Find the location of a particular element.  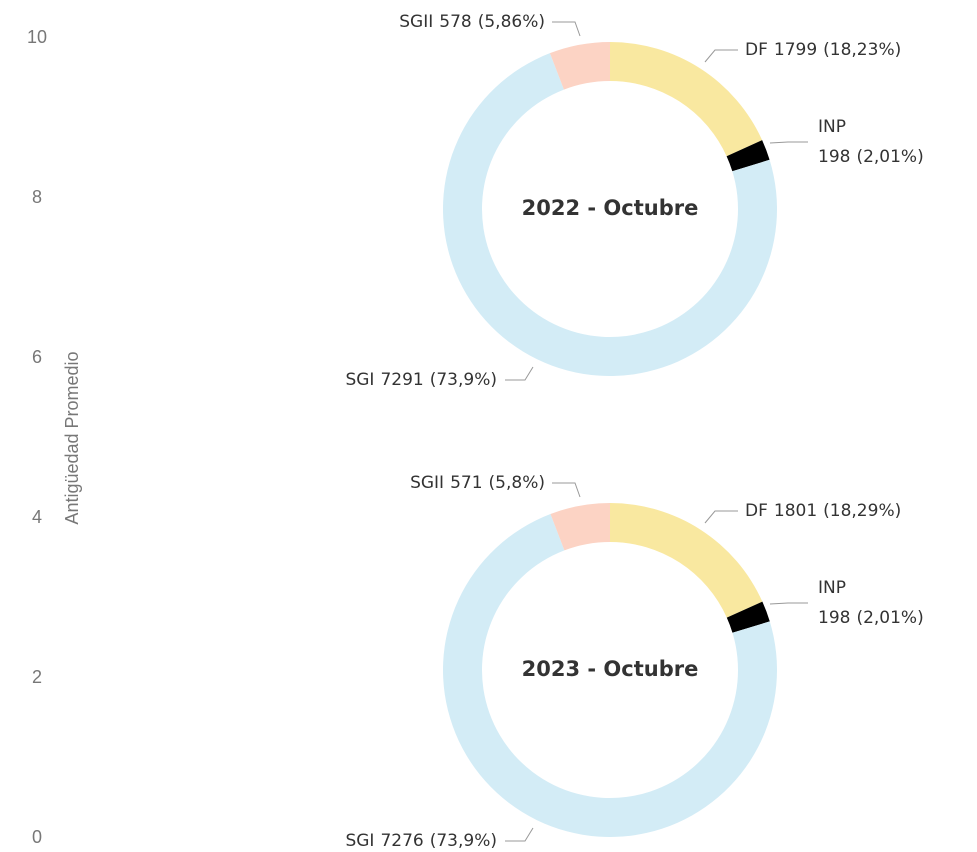

slice-percent: (5,8%) is located at coordinates (517, 483).